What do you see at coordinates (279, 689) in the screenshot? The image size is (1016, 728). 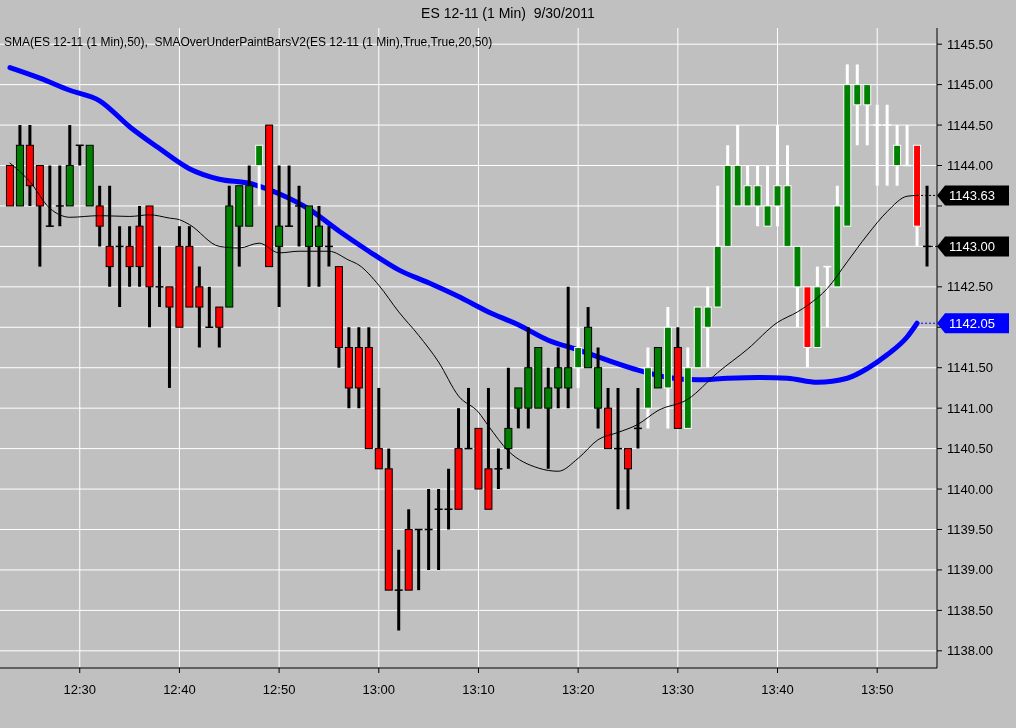 I see `x-tick-label: 12:50` at bounding box center [279, 689].